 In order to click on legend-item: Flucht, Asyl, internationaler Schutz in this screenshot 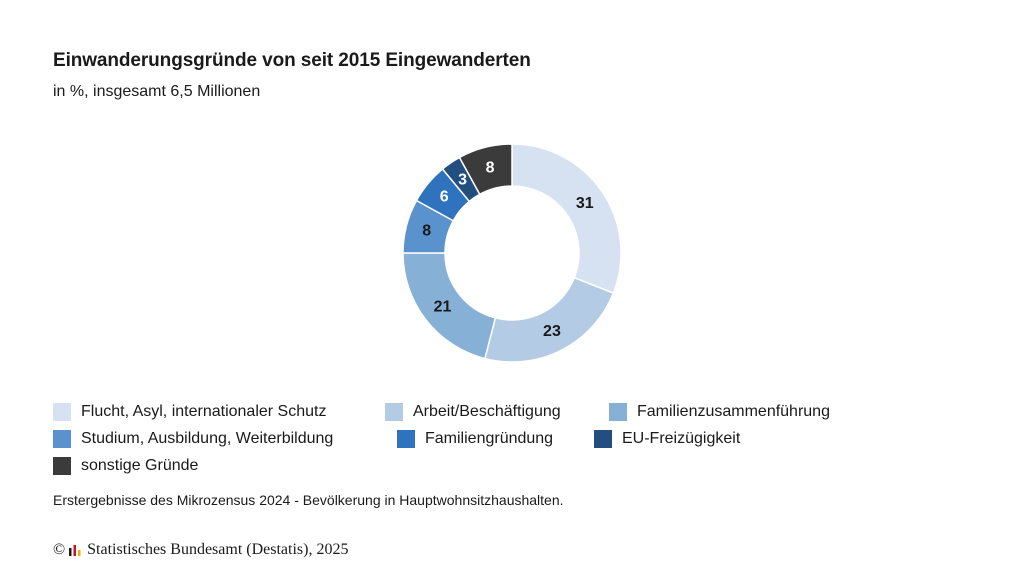, I will do `click(219, 411)`.